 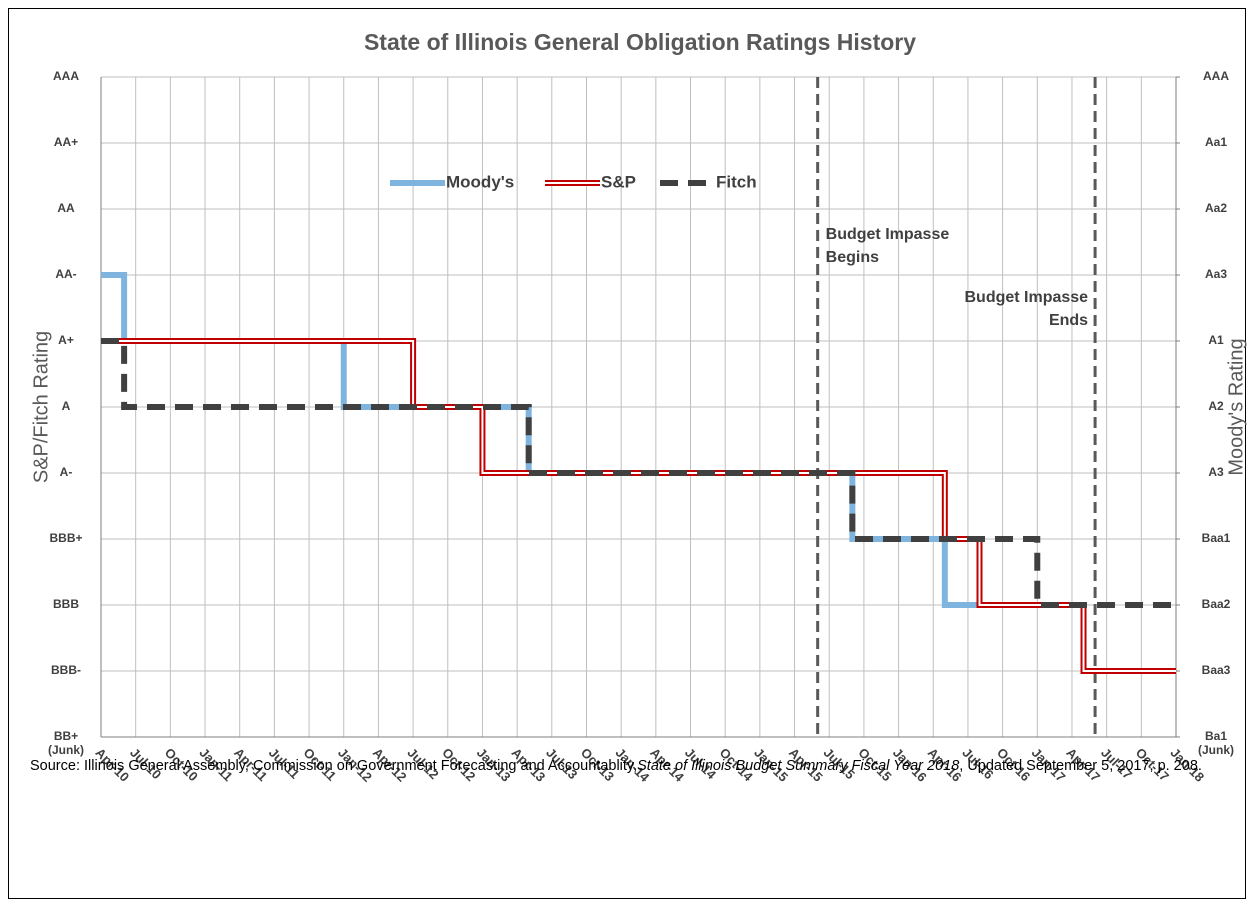 What do you see at coordinates (41, 407) in the screenshot?
I see `y-axis-title: S&P/Fitch Rating` at bounding box center [41, 407].